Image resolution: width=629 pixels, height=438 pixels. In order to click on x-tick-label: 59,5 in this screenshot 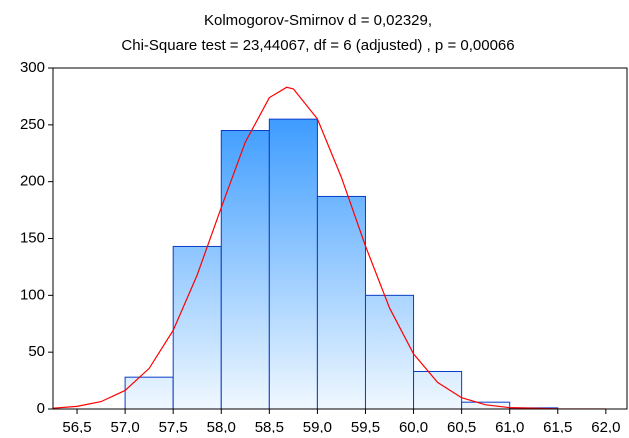, I will do `click(365, 426)`.